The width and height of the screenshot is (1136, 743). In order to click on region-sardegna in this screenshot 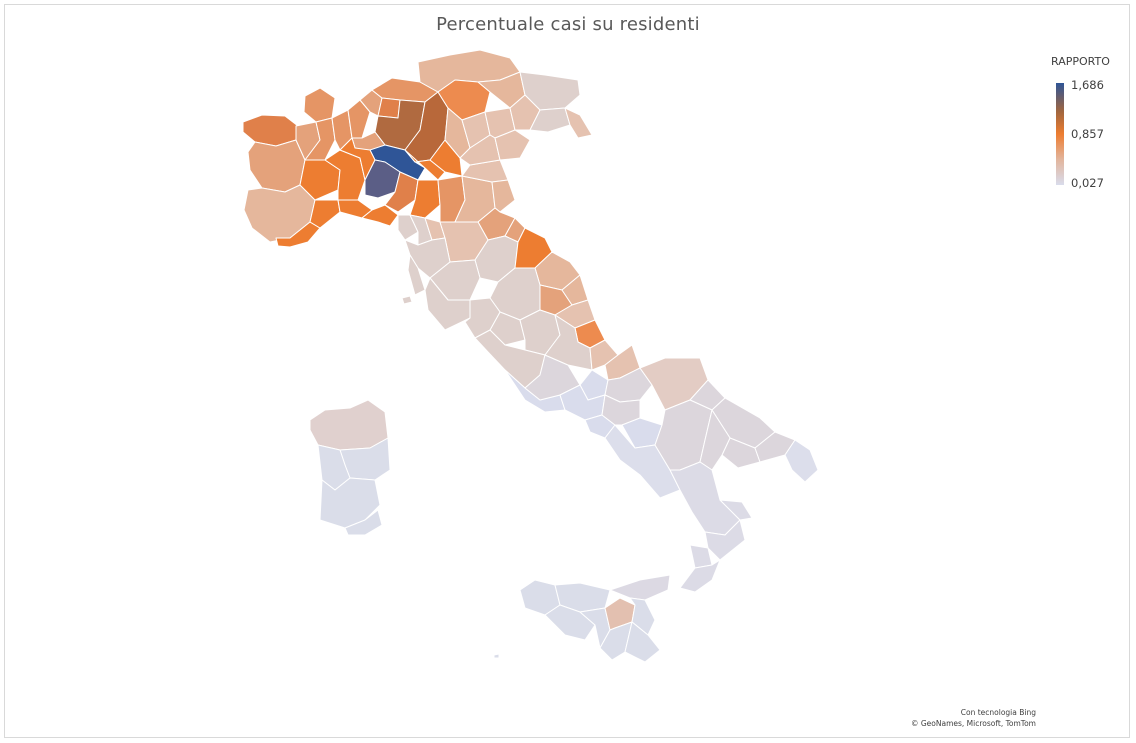, I will do `click(350, 467)`.